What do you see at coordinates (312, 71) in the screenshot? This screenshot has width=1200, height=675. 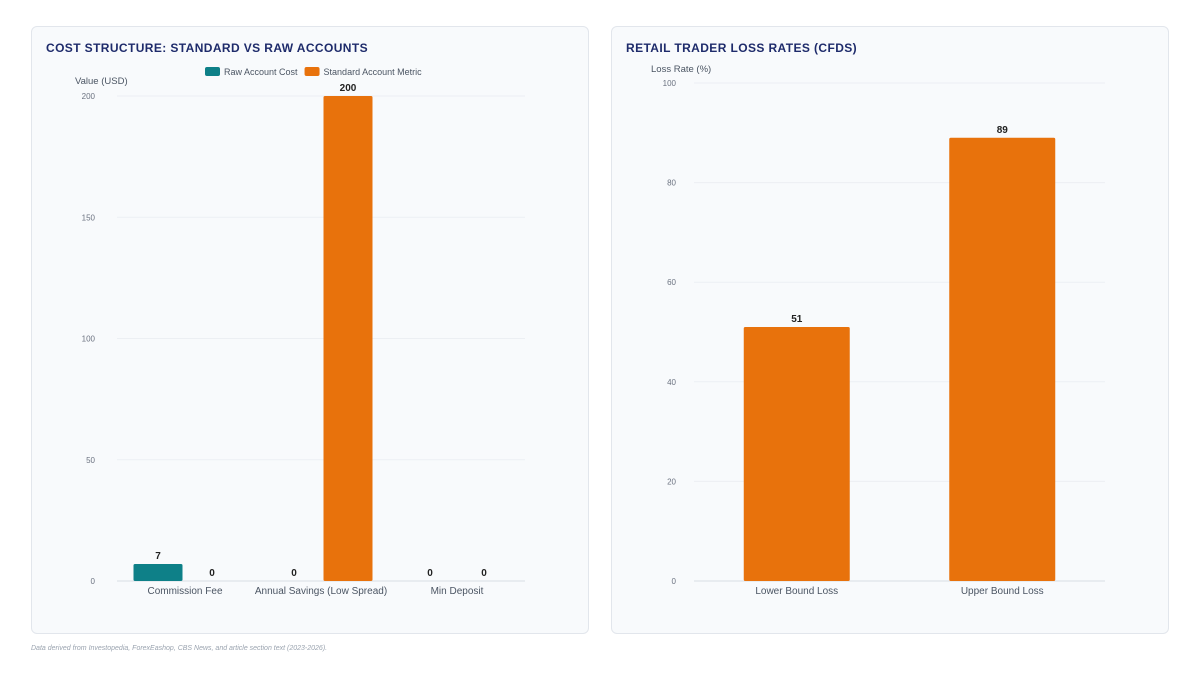 I see `legend-swatch-standard-account-metric` at bounding box center [312, 71].